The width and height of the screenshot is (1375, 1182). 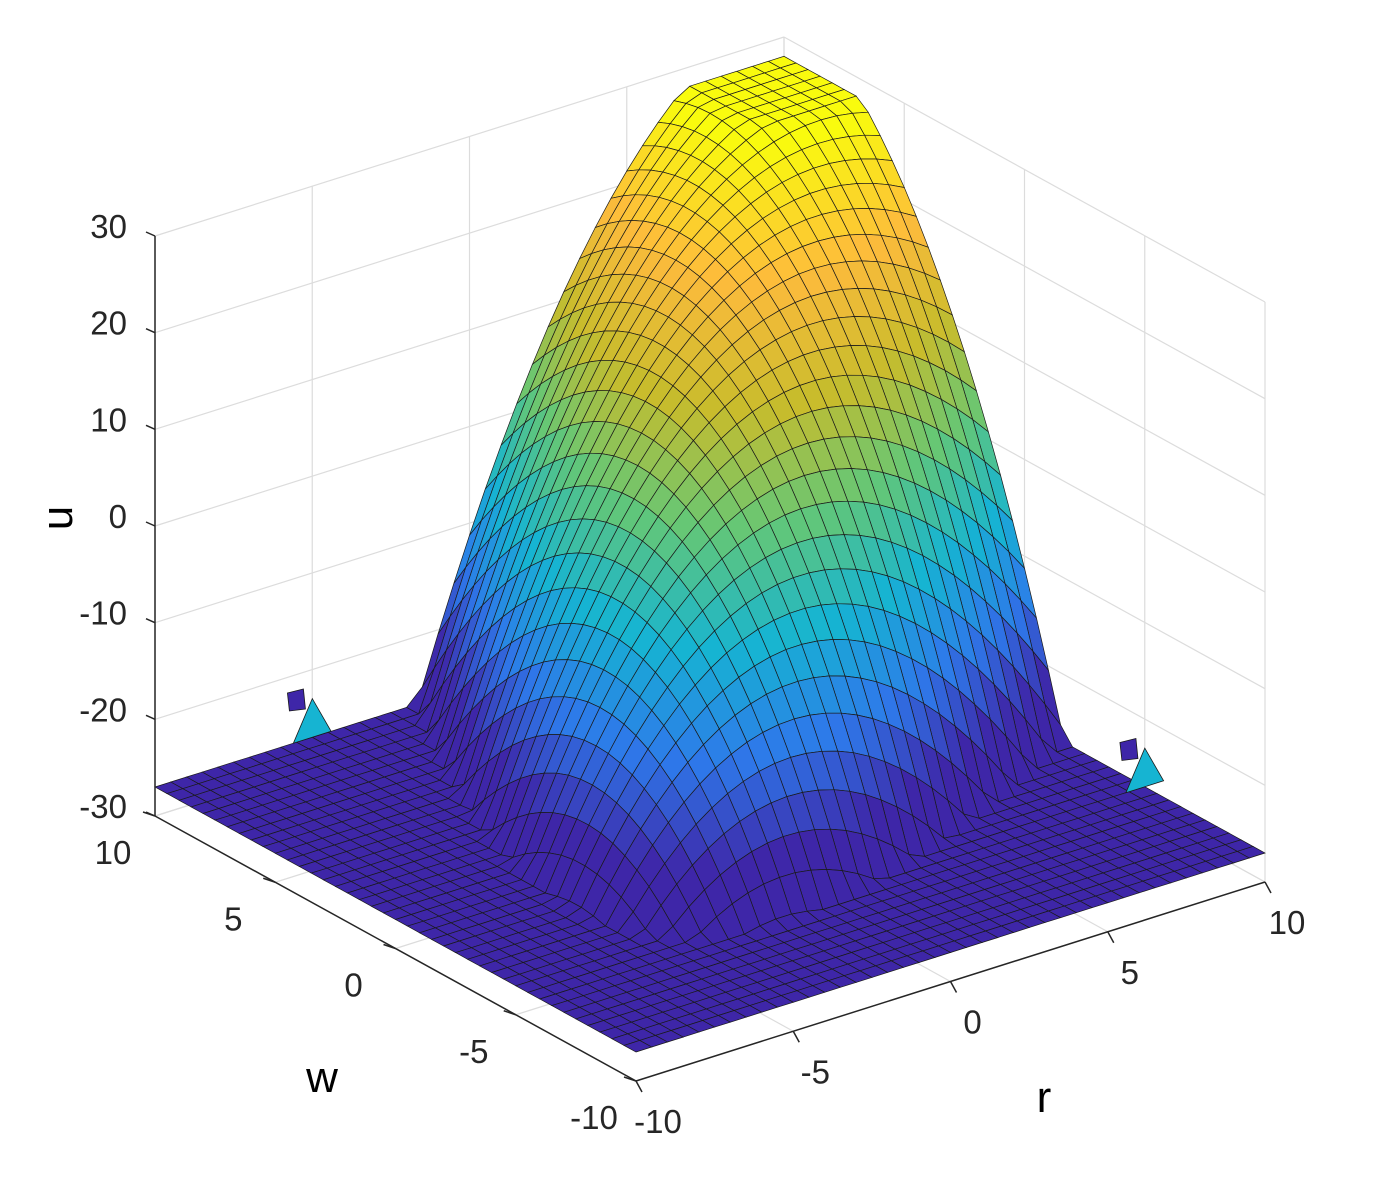 I want to click on y-tick-label: 0, so click(x=353, y=985).